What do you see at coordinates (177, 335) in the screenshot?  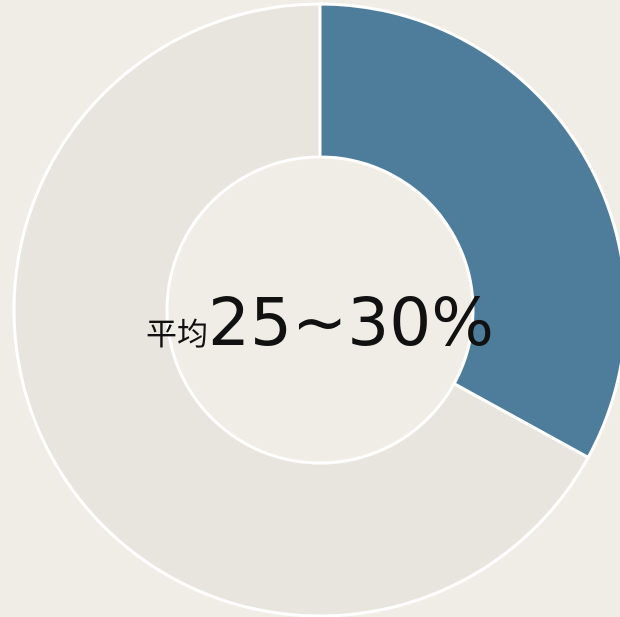 I see `center-prefix: 平均` at bounding box center [177, 335].